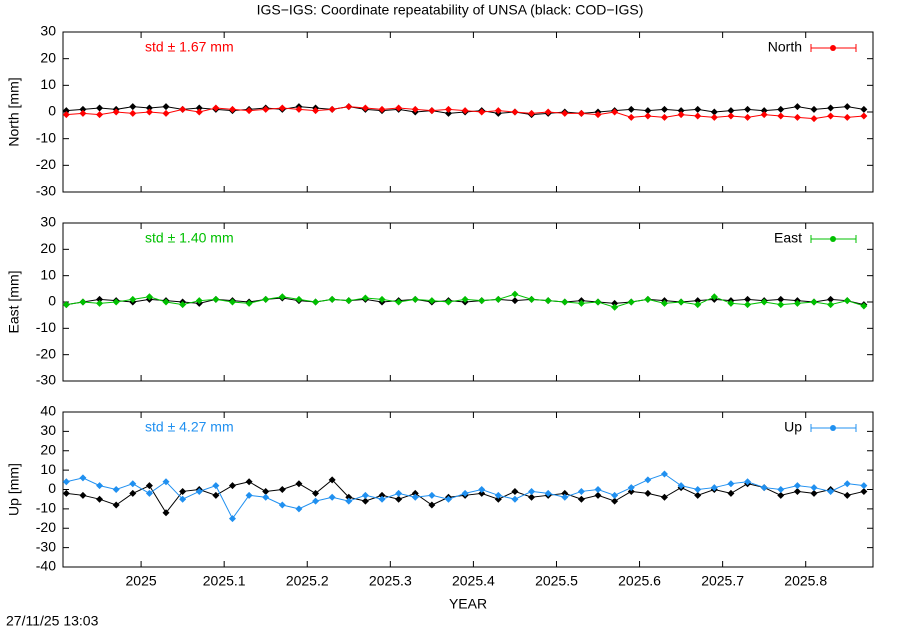  I want to click on y-axis-label: East [mm], so click(14, 301).